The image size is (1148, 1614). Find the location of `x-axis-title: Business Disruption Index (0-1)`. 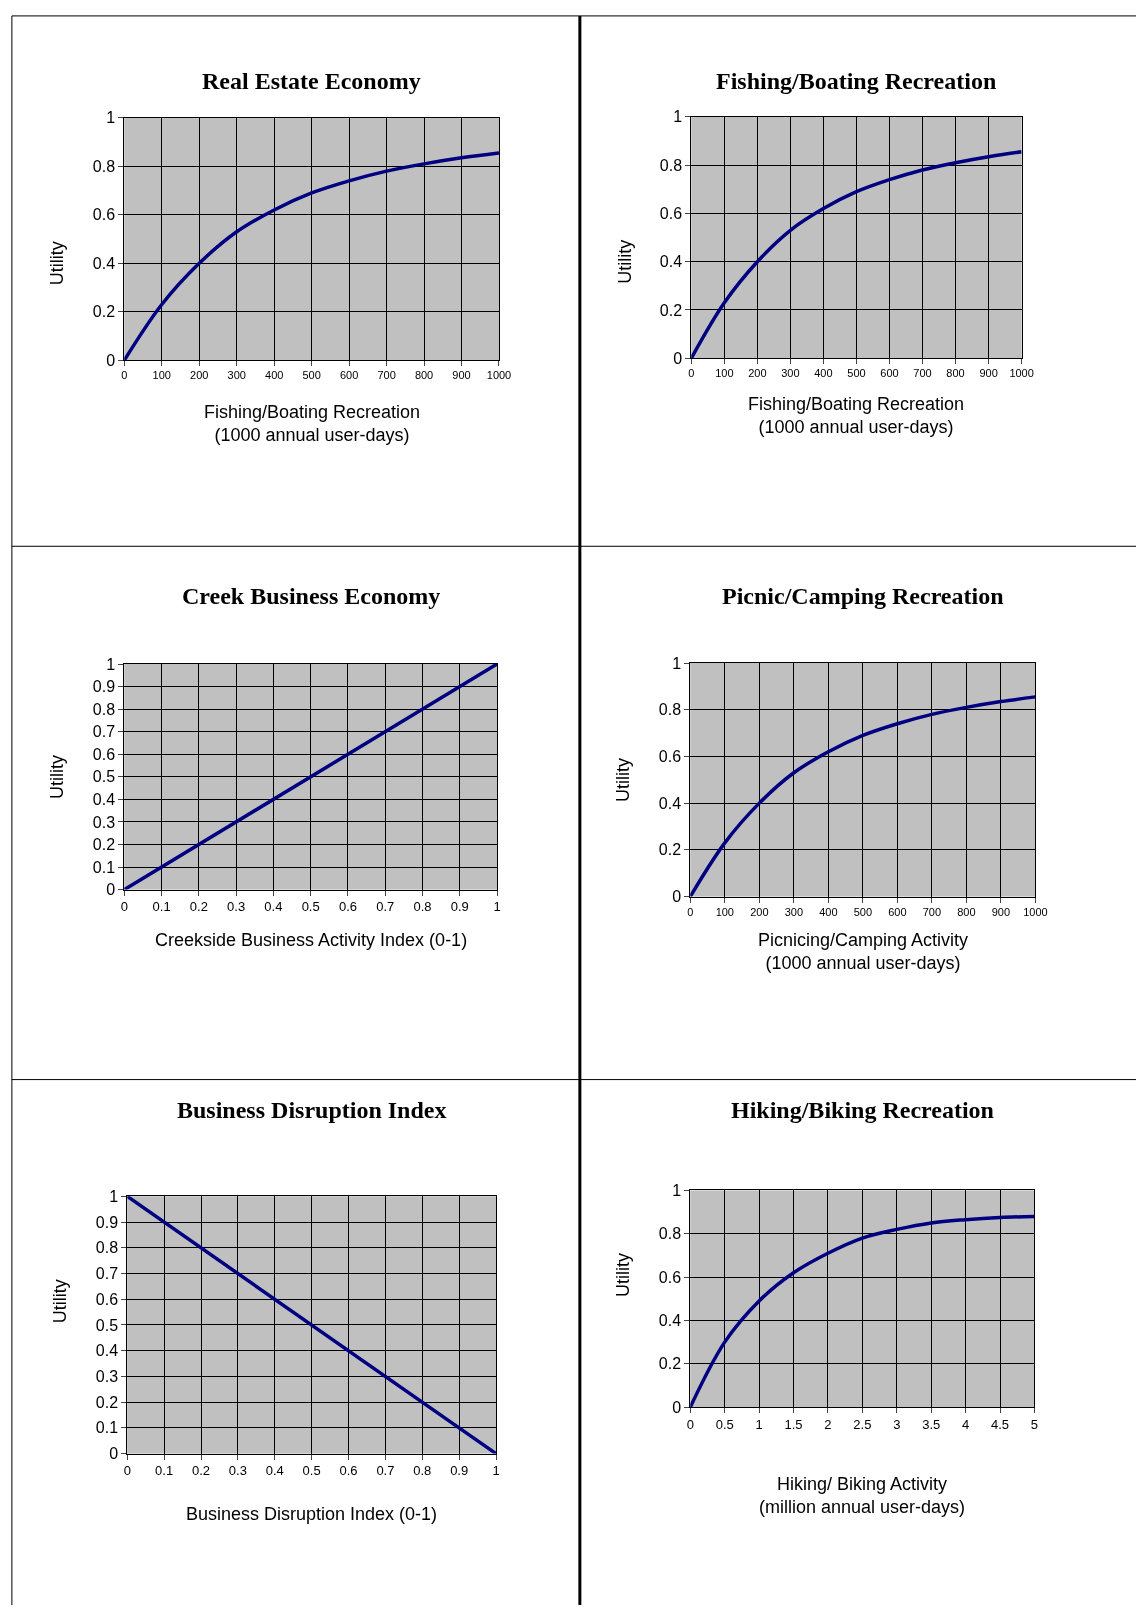

x-axis-title: Business Disruption Index (0-1) is located at coordinates (312, 1514).